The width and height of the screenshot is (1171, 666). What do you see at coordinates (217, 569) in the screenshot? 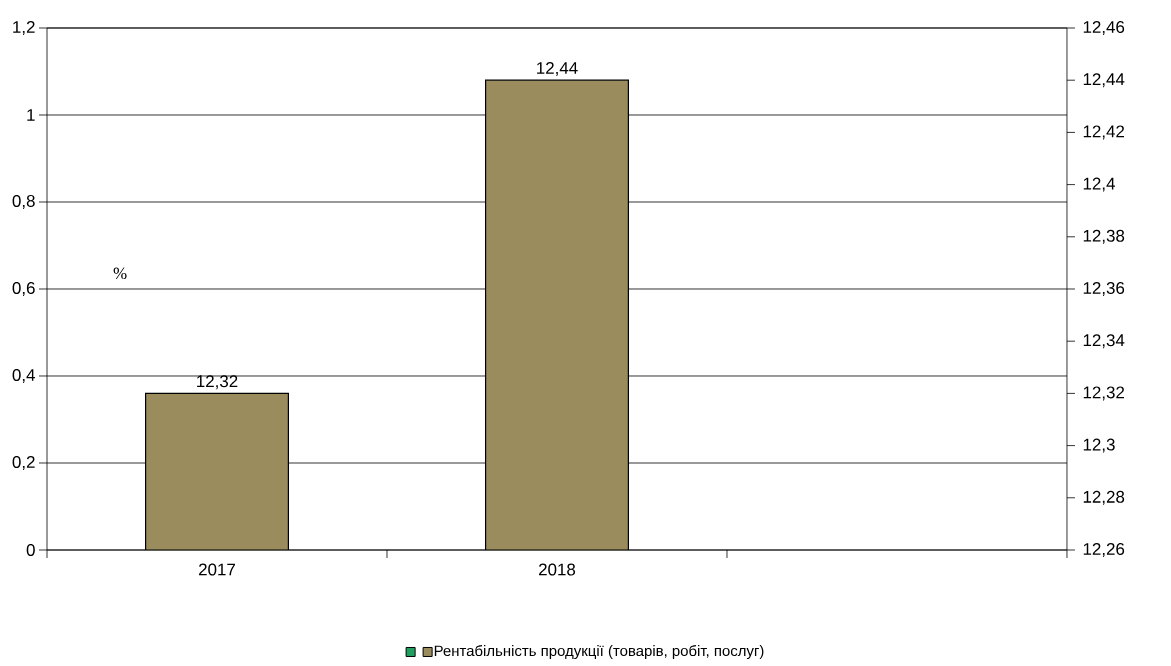
I see `x-tick-label: 2017` at bounding box center [217, 569].